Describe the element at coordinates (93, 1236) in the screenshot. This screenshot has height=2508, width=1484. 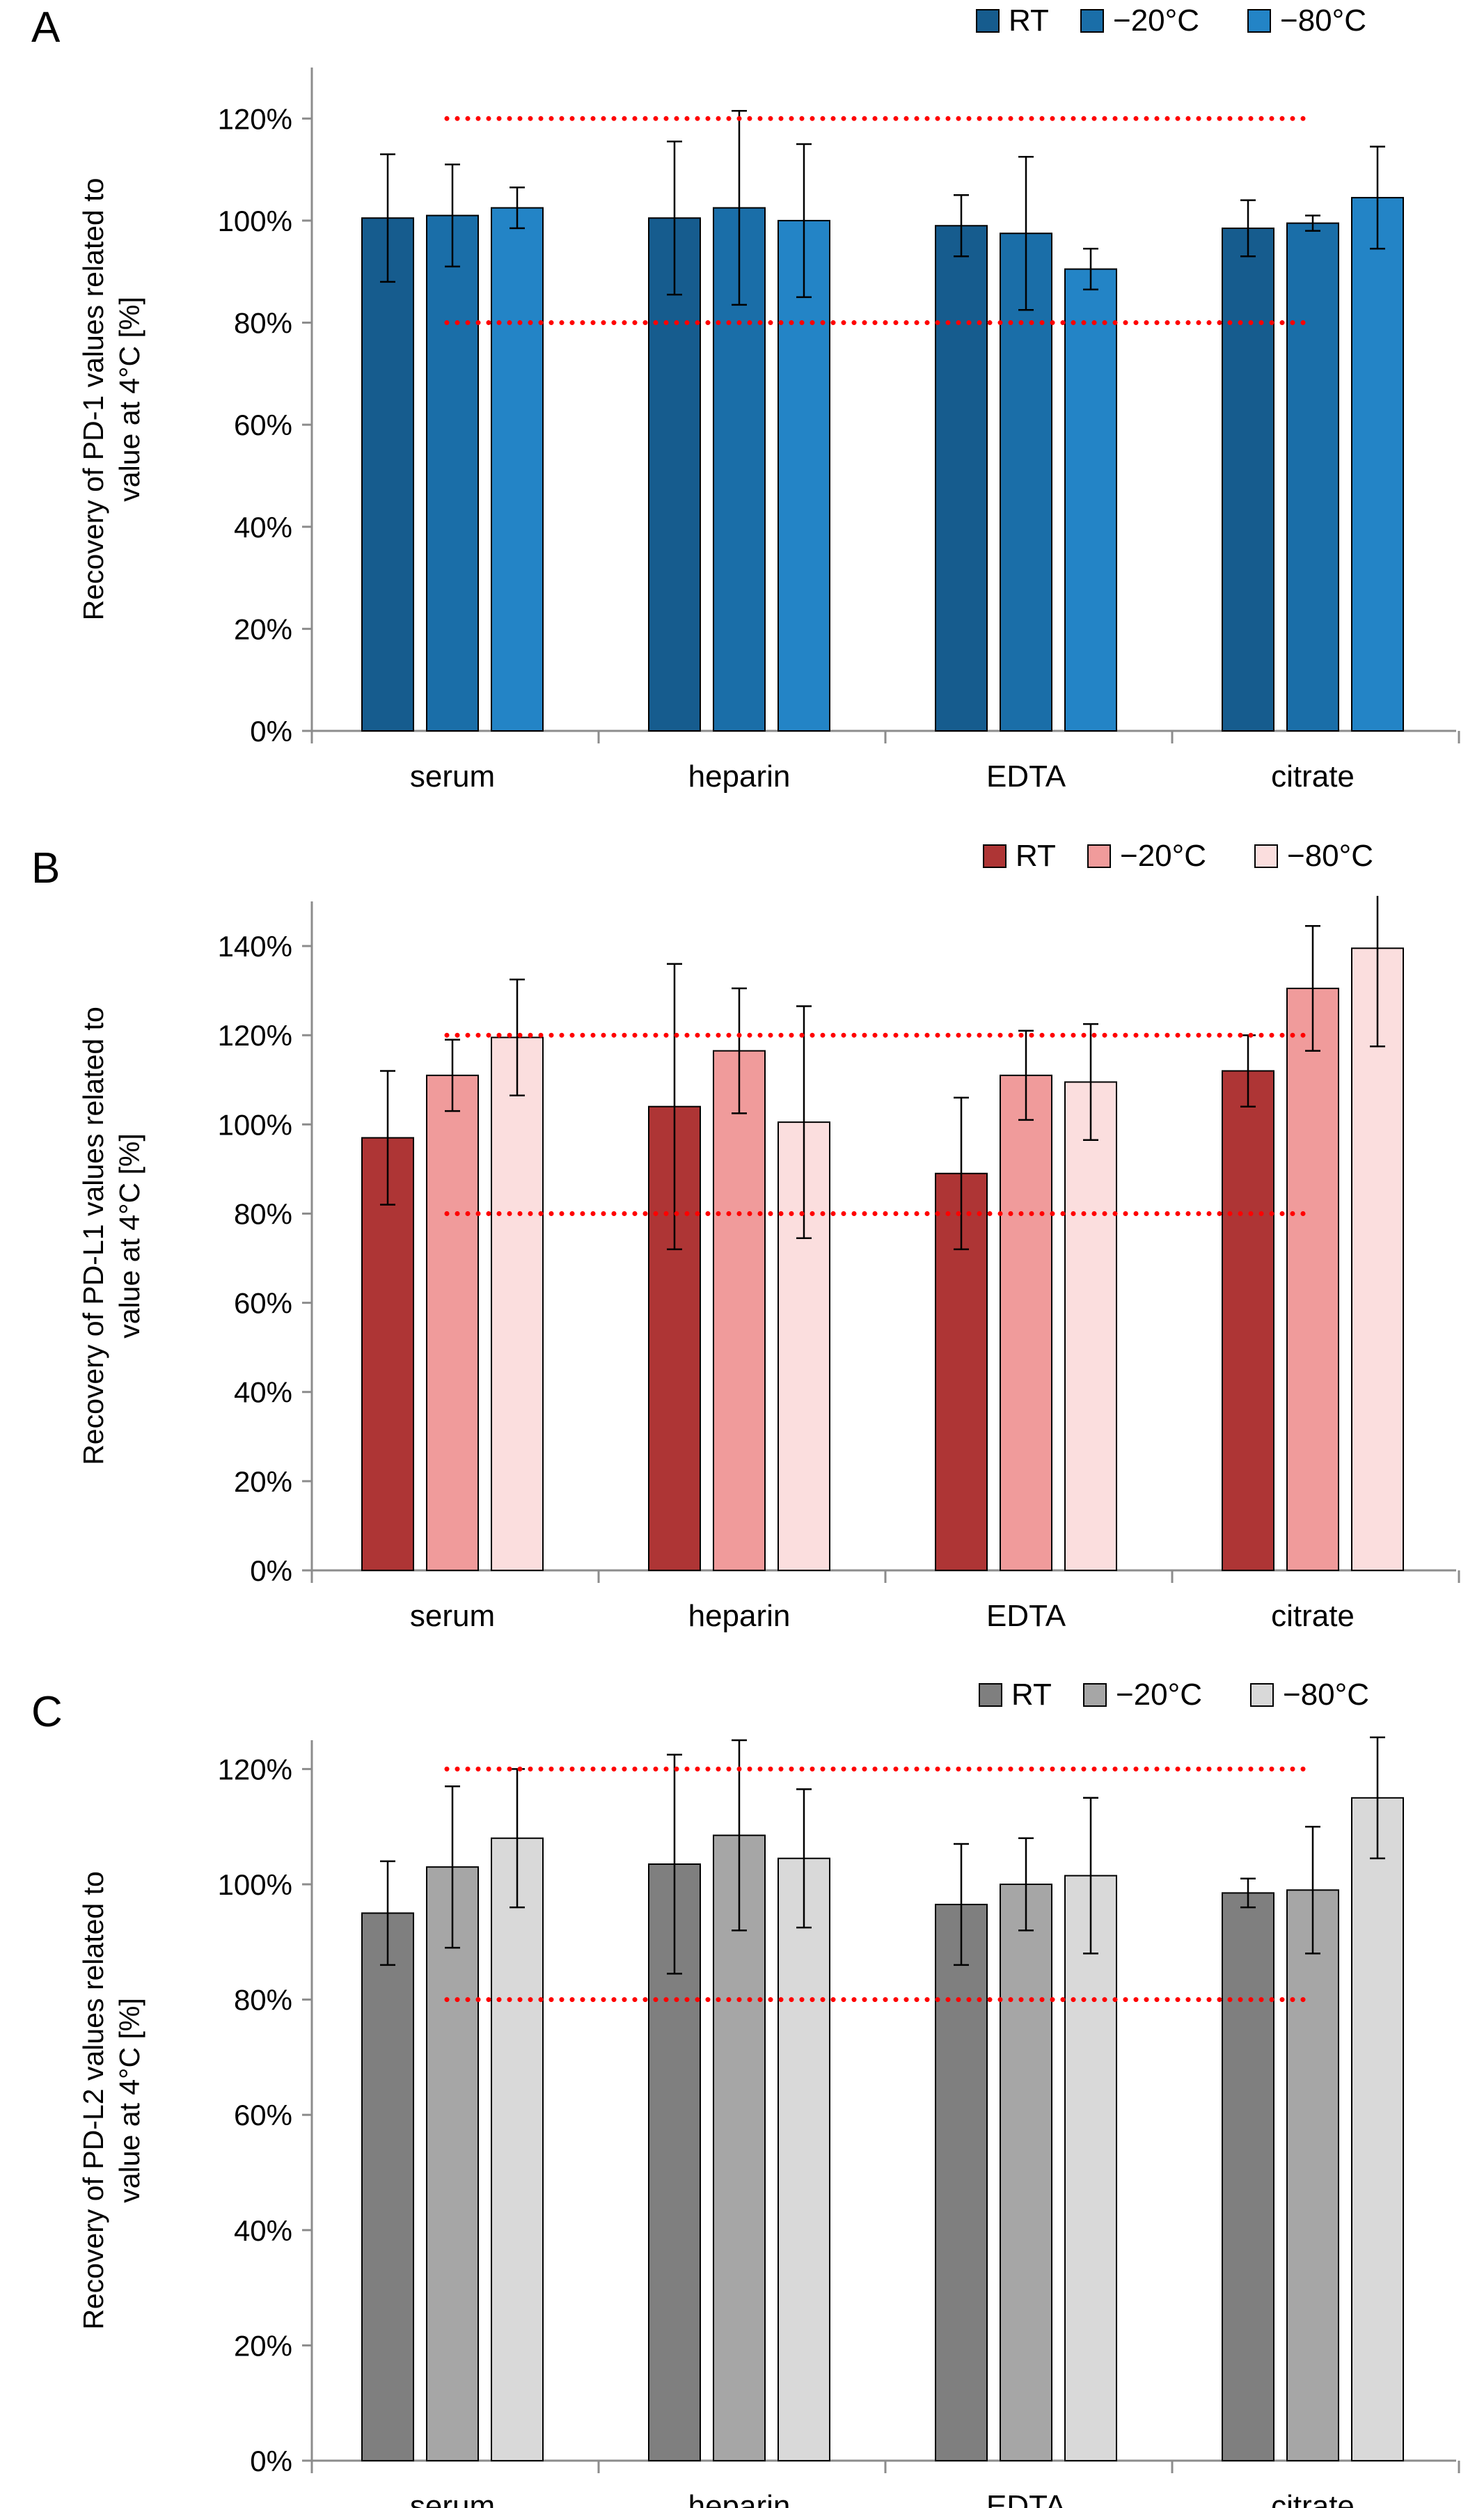
I see `y-axis-title: Recovery of PD-L1 values related to` at that location.